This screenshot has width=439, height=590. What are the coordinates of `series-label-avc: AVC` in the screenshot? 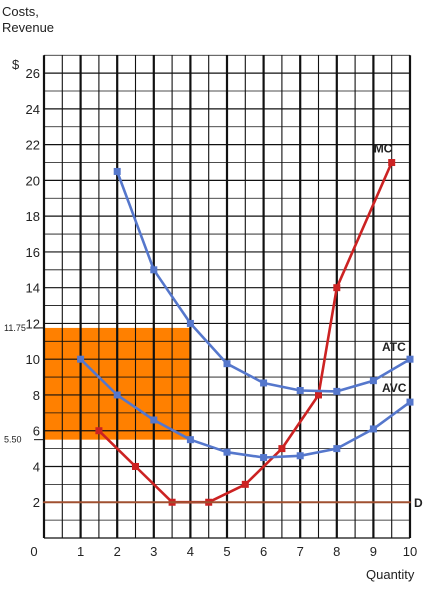 It's located at (394, 388).